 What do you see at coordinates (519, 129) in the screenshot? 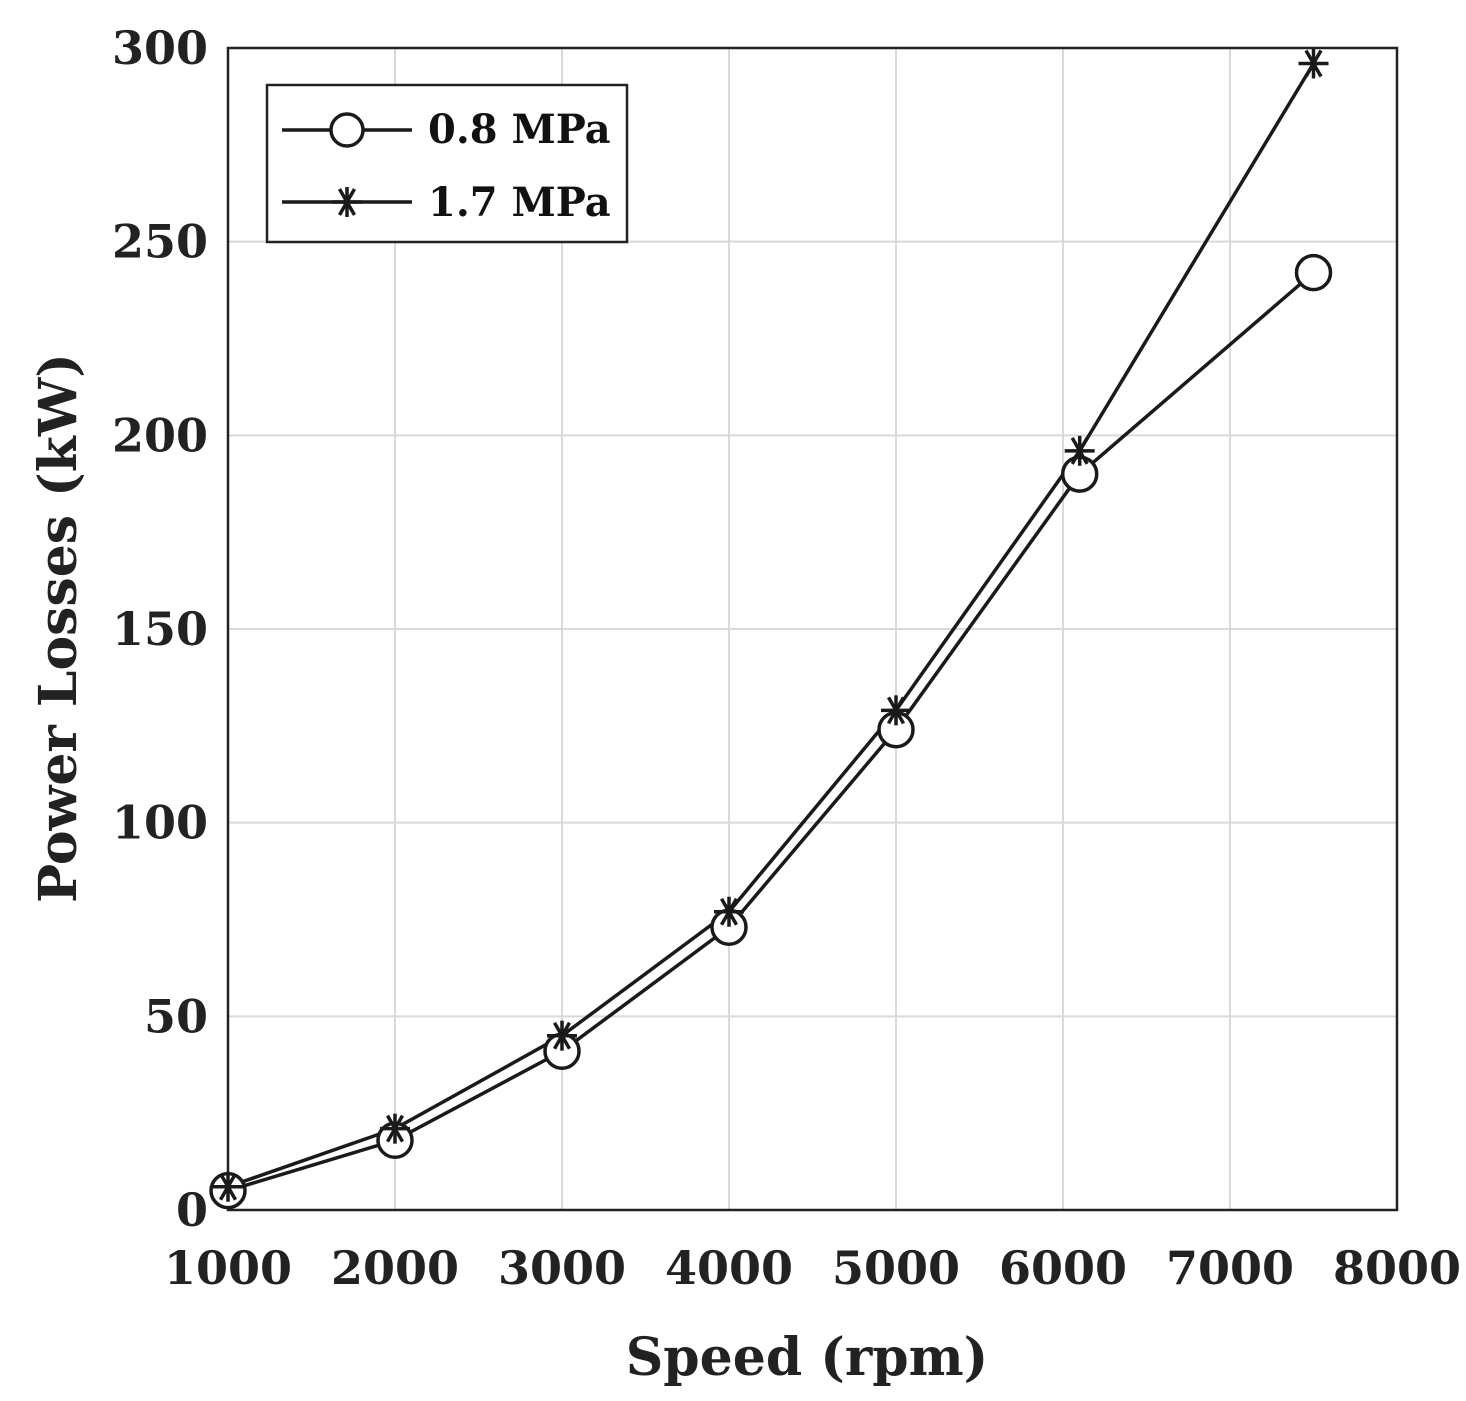
I see `legend-label-0.8-mpa: 0.8 MPa` at bounding box center [519, 129].